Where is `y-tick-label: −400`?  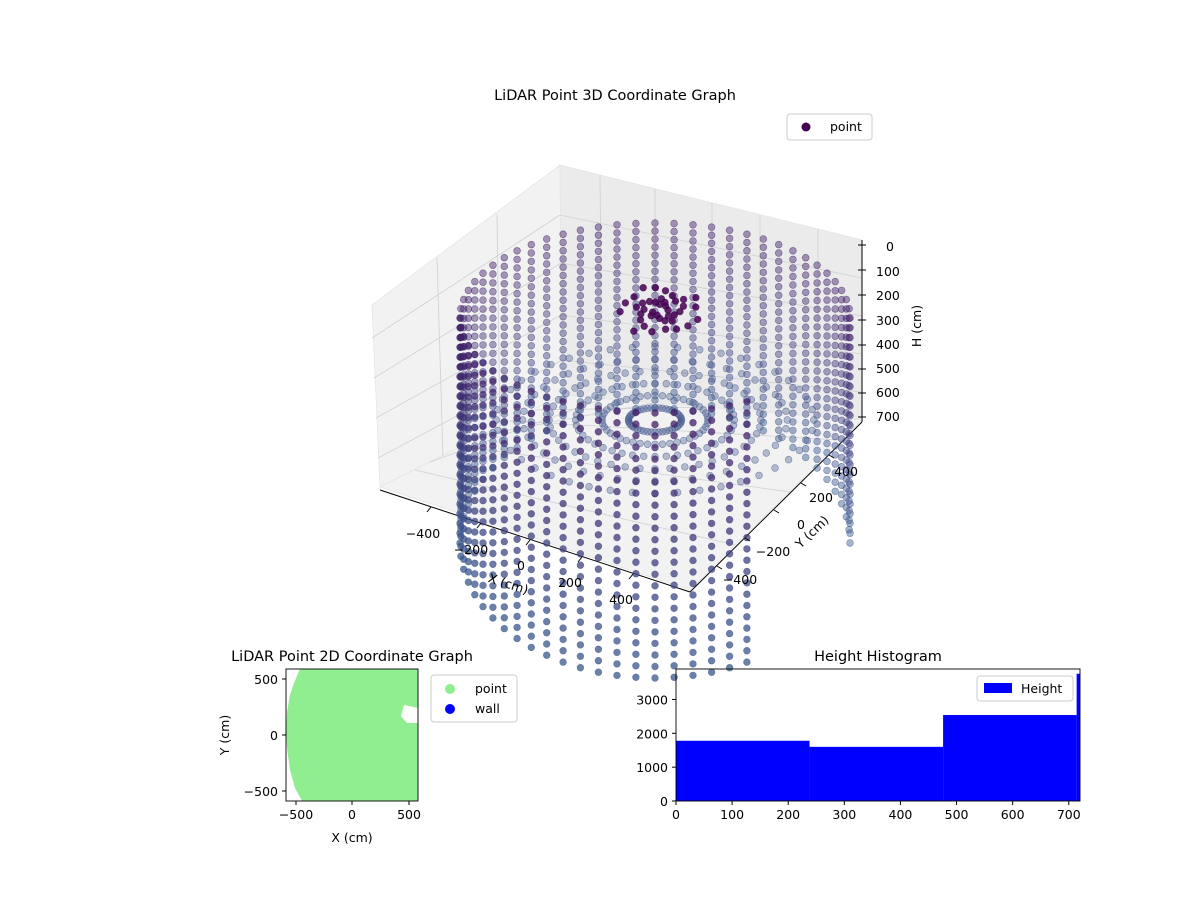 y-tick-label: −400 is located at coordinates (740, 579).